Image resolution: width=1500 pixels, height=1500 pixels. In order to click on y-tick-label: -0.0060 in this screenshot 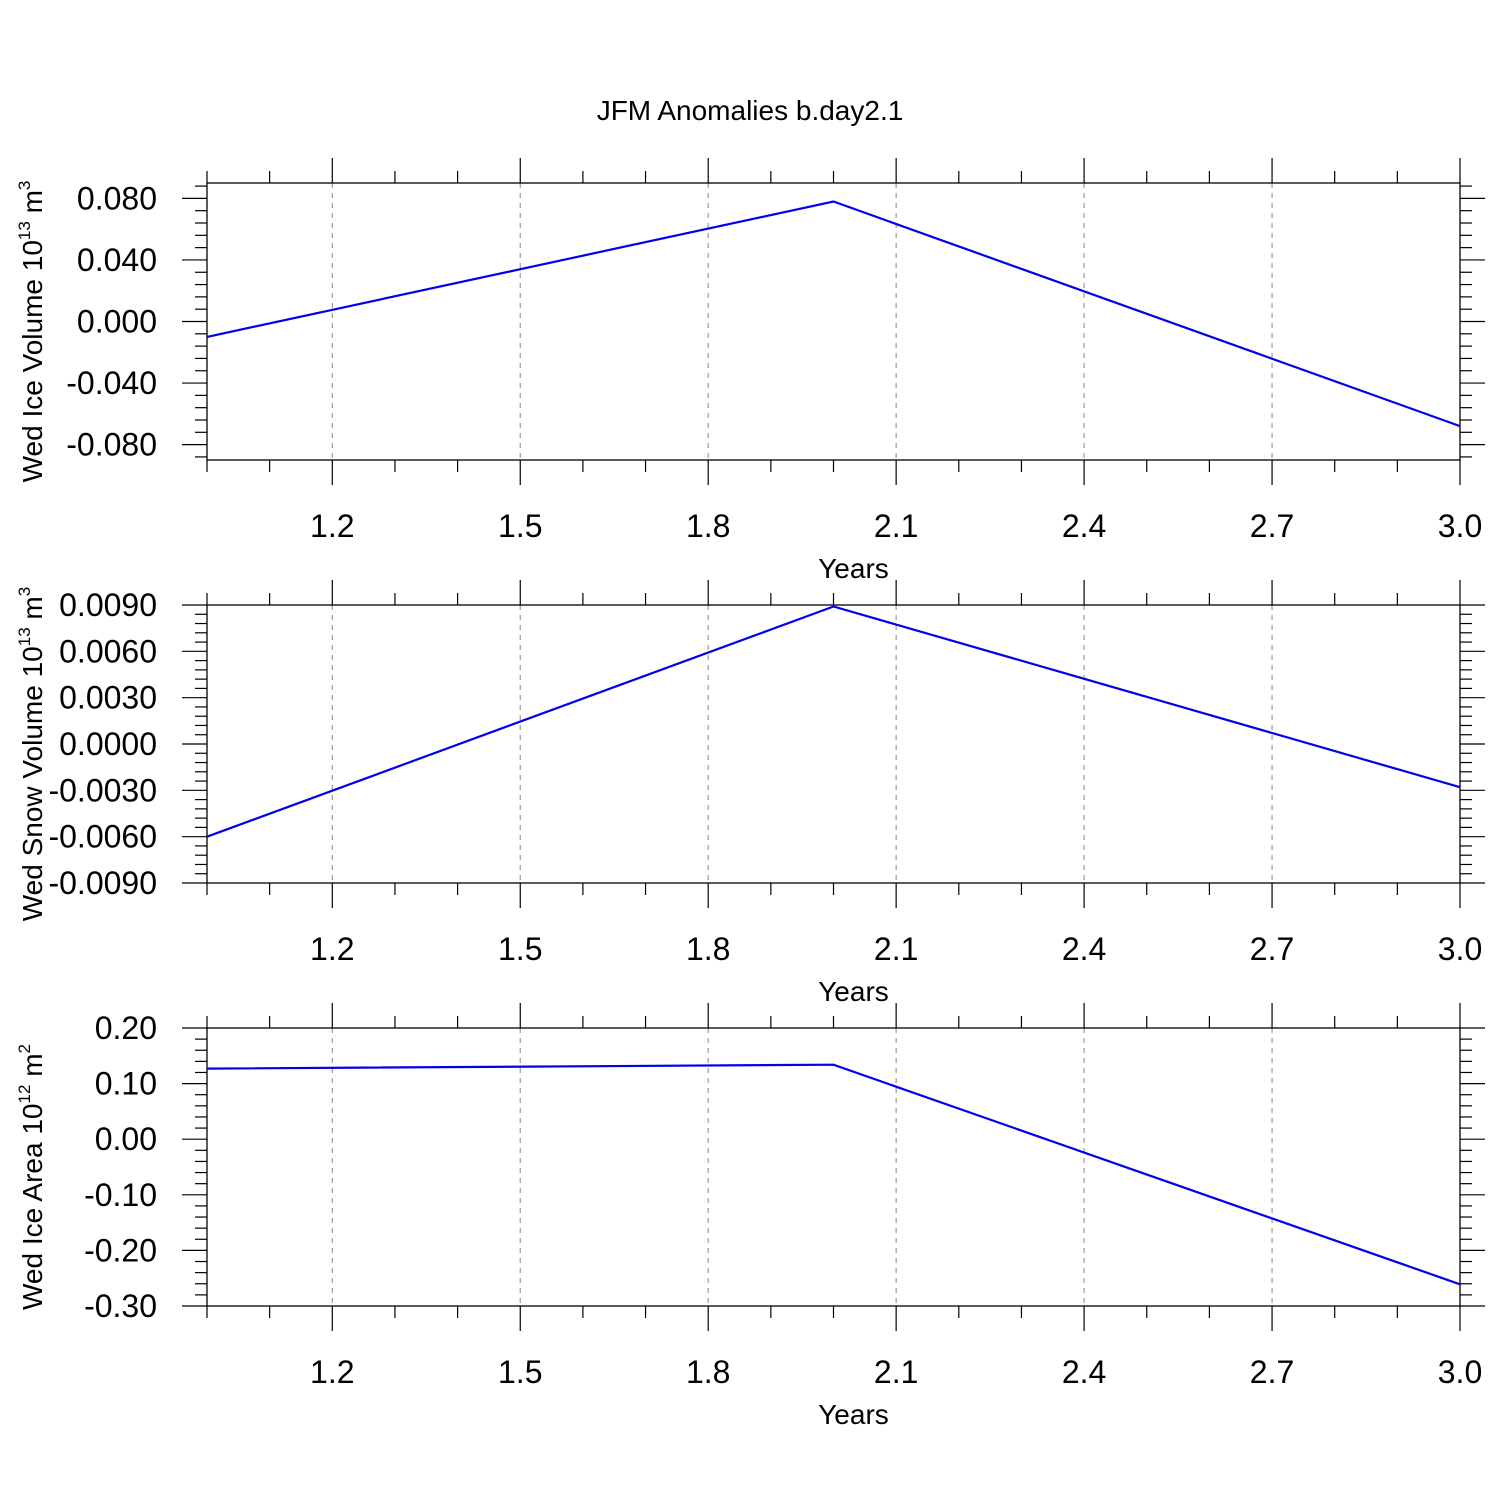, I will do `click(102, 837)`.